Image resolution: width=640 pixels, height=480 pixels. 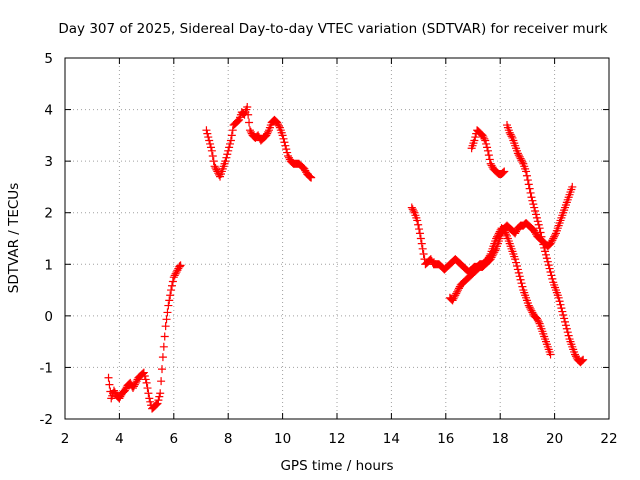 What do you see at coordinates (554, 439) in the screenshot?
I see `x-tick-label: 20` at bounding box center [554, 439].